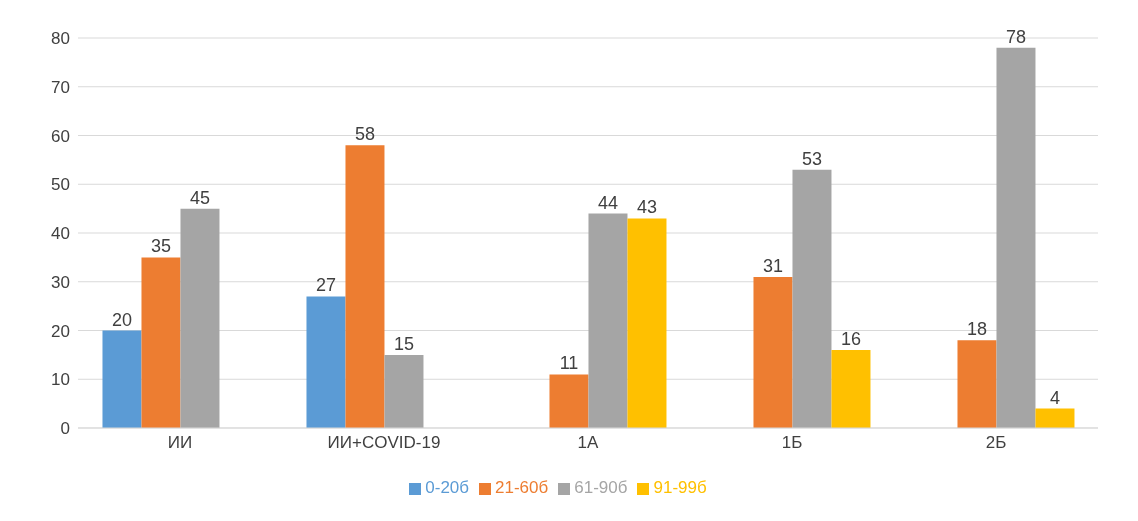 This screenshot has height=521, width=1138. What do you see at coordinates (60, 87) in the screenshot?
I see `y-tick-label: 70` at bounding box center [60, 87].